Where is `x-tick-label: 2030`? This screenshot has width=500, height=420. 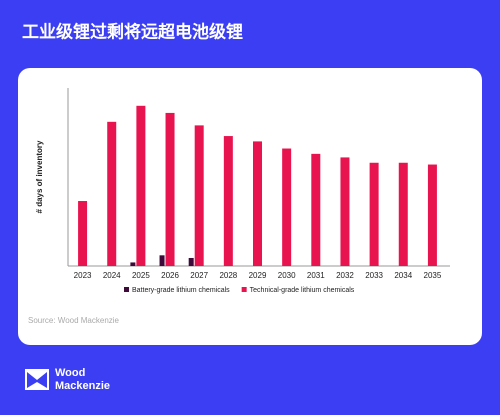
x-tick-label: 2030 is located at coordinates (287, 275).